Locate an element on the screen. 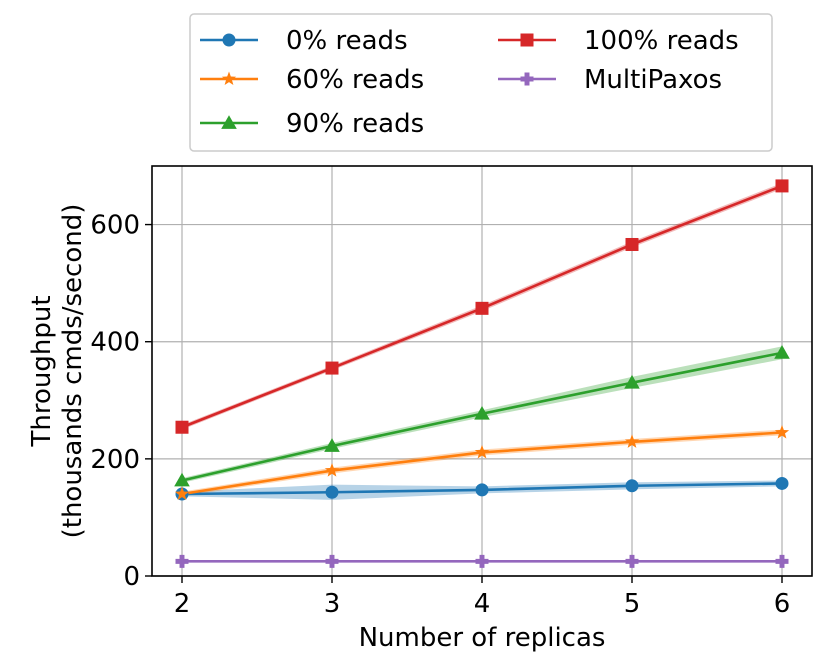  x-tick-label: 2 is located at coordinates (182, 604).